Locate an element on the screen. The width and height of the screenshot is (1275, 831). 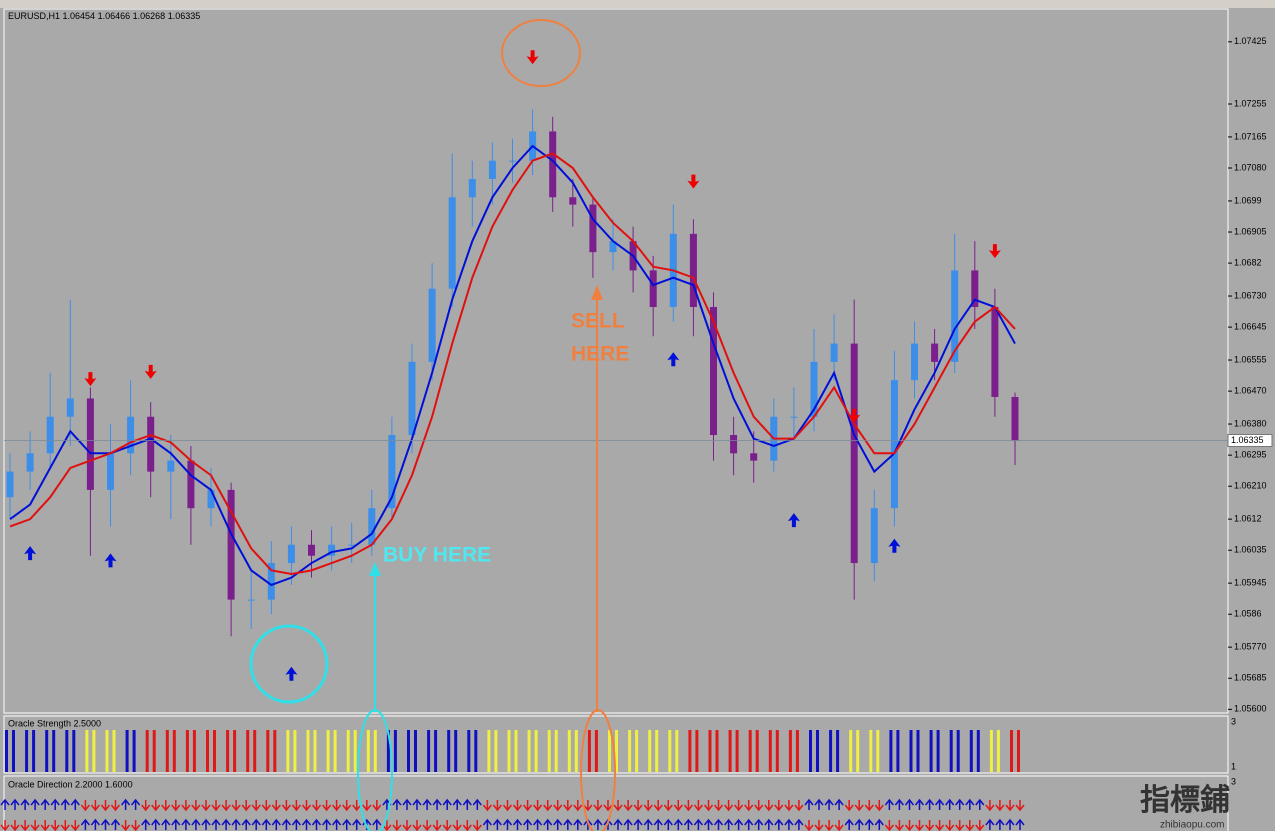
sell-arrow is located at coordinates (994, 251).